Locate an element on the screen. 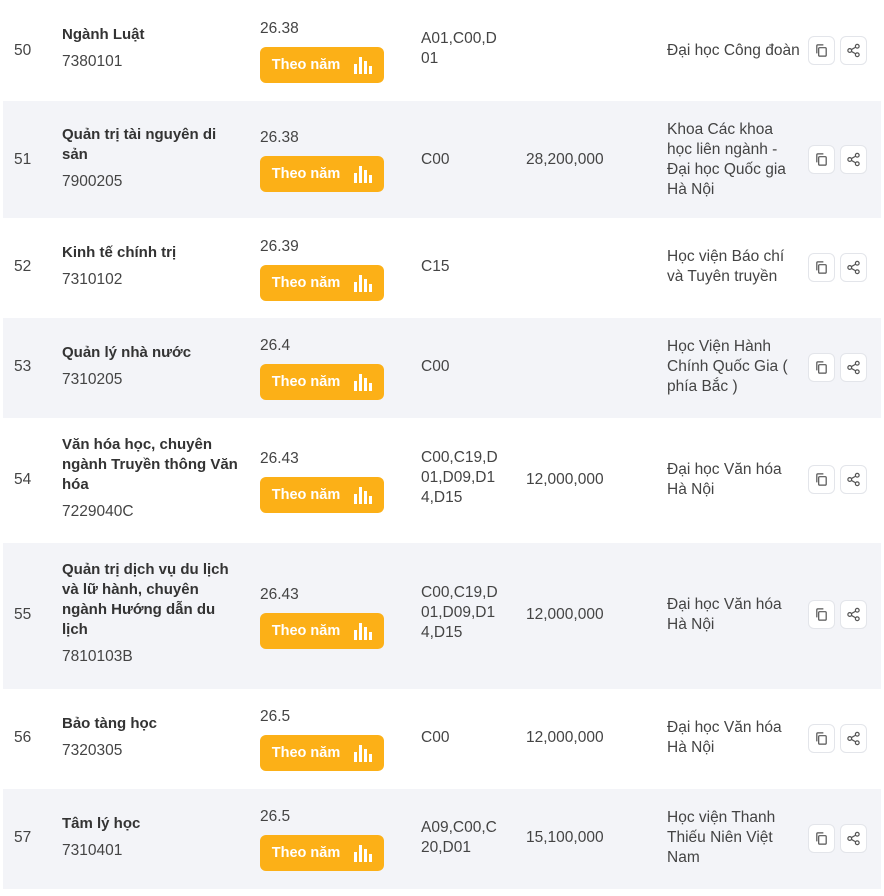 This screenshot has width=884, height=896. major-name: Quản trị tài nguyên di sản is located at coordinates (139, 144).